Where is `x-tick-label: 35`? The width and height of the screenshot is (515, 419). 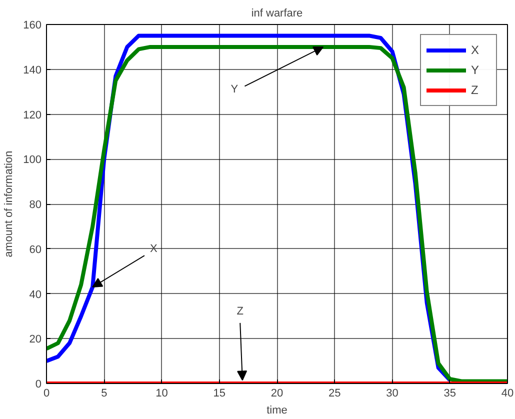
x-tick-label: 35 is located at coordinates (450, 394).